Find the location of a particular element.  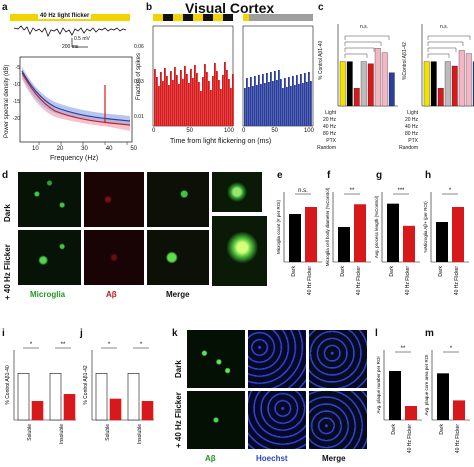

h-xtick: 40 Hz Flicker is located at coordinates (457, 281).